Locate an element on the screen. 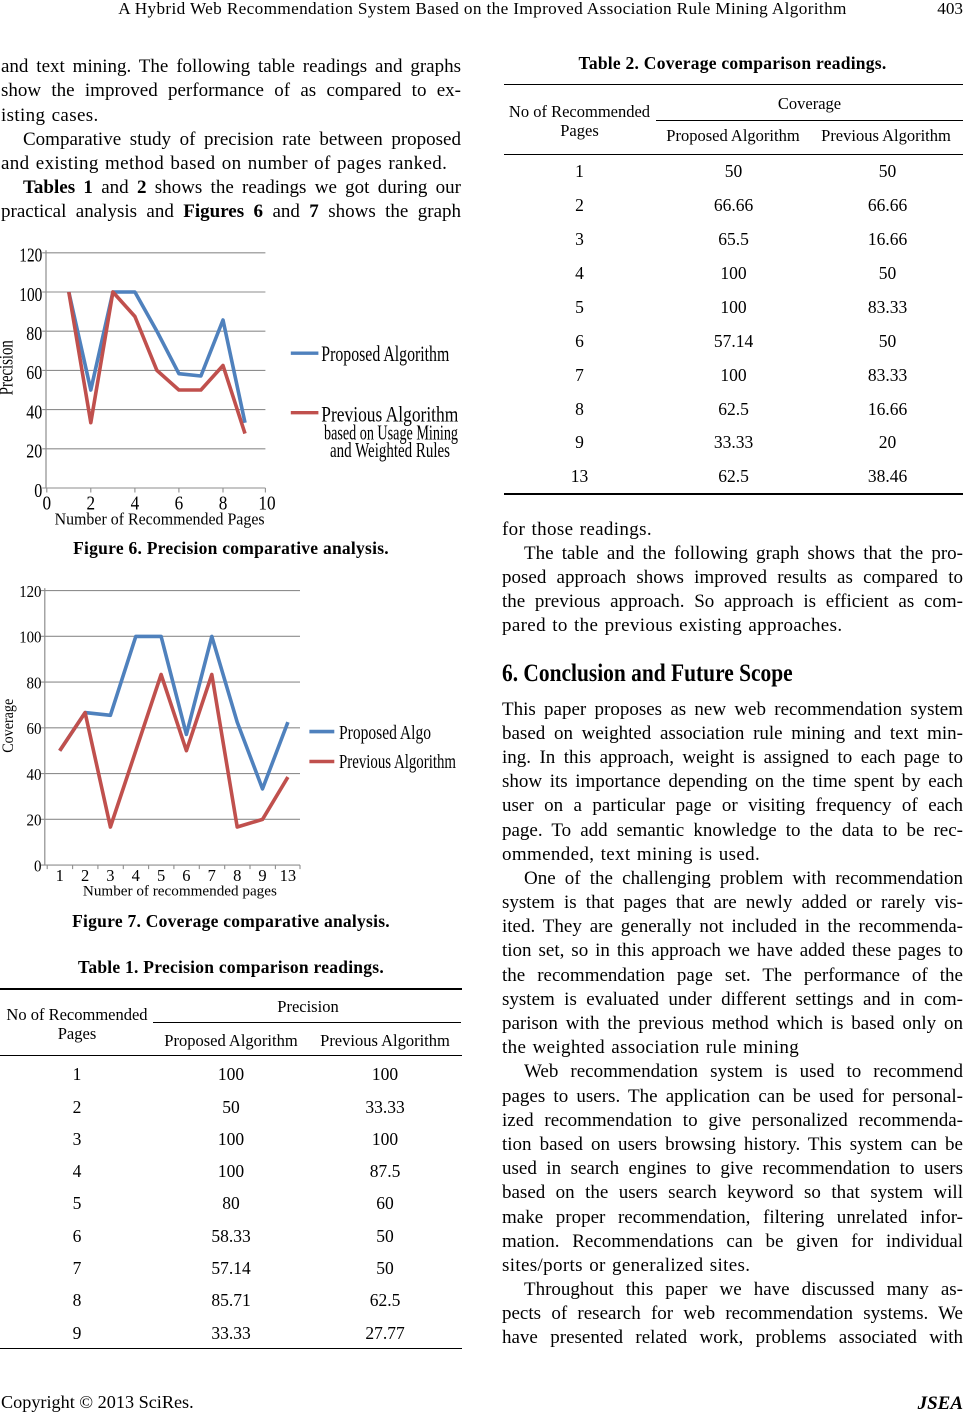 Image resolution: width=965 pixels, height=1415 pixels. svg-text: 1 is located at coordinates (60, 875).